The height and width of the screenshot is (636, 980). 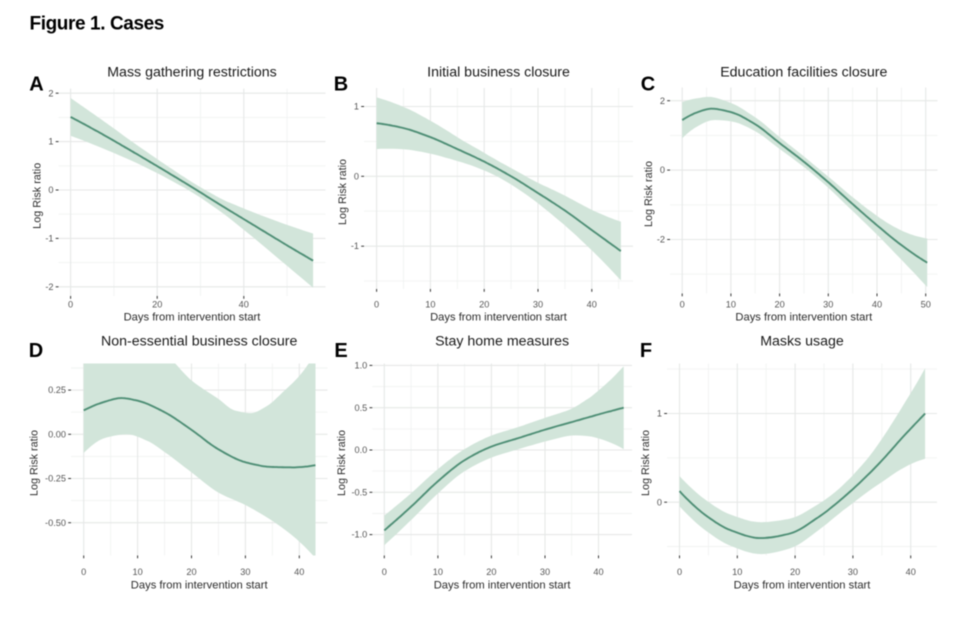 What do you see at coordinates (361, 450) in the screenshot?
I see `svg-text: 0.0` at bounding box center [361, 450].